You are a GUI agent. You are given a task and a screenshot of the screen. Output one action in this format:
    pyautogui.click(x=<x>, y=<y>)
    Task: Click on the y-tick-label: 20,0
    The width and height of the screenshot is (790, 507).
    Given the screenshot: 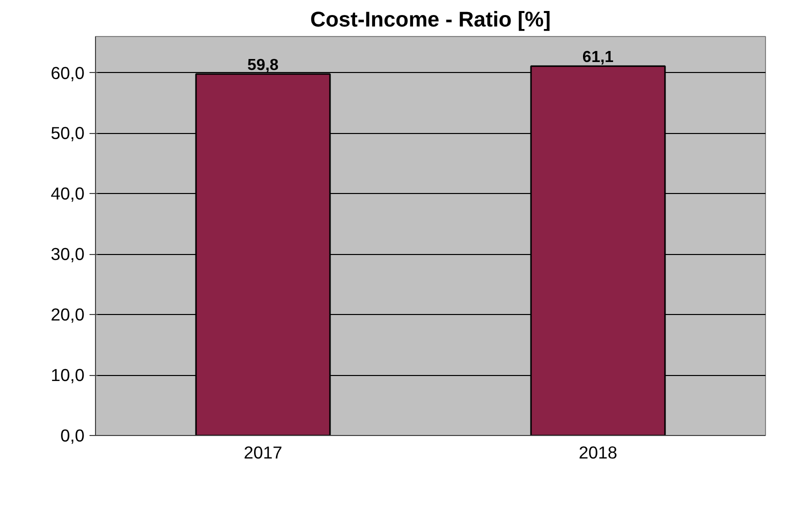 What is the action you would take?
    pyautogui.click(x=67, y=314)
    